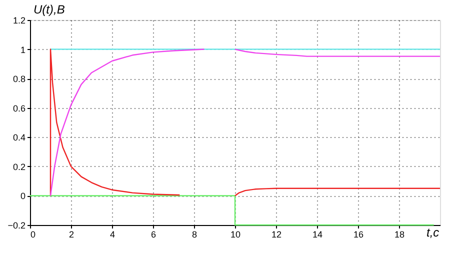  Describe the element at coordinates (49, 9) in the screenshot. I see `y-axis-title: U(t),B` at that location.